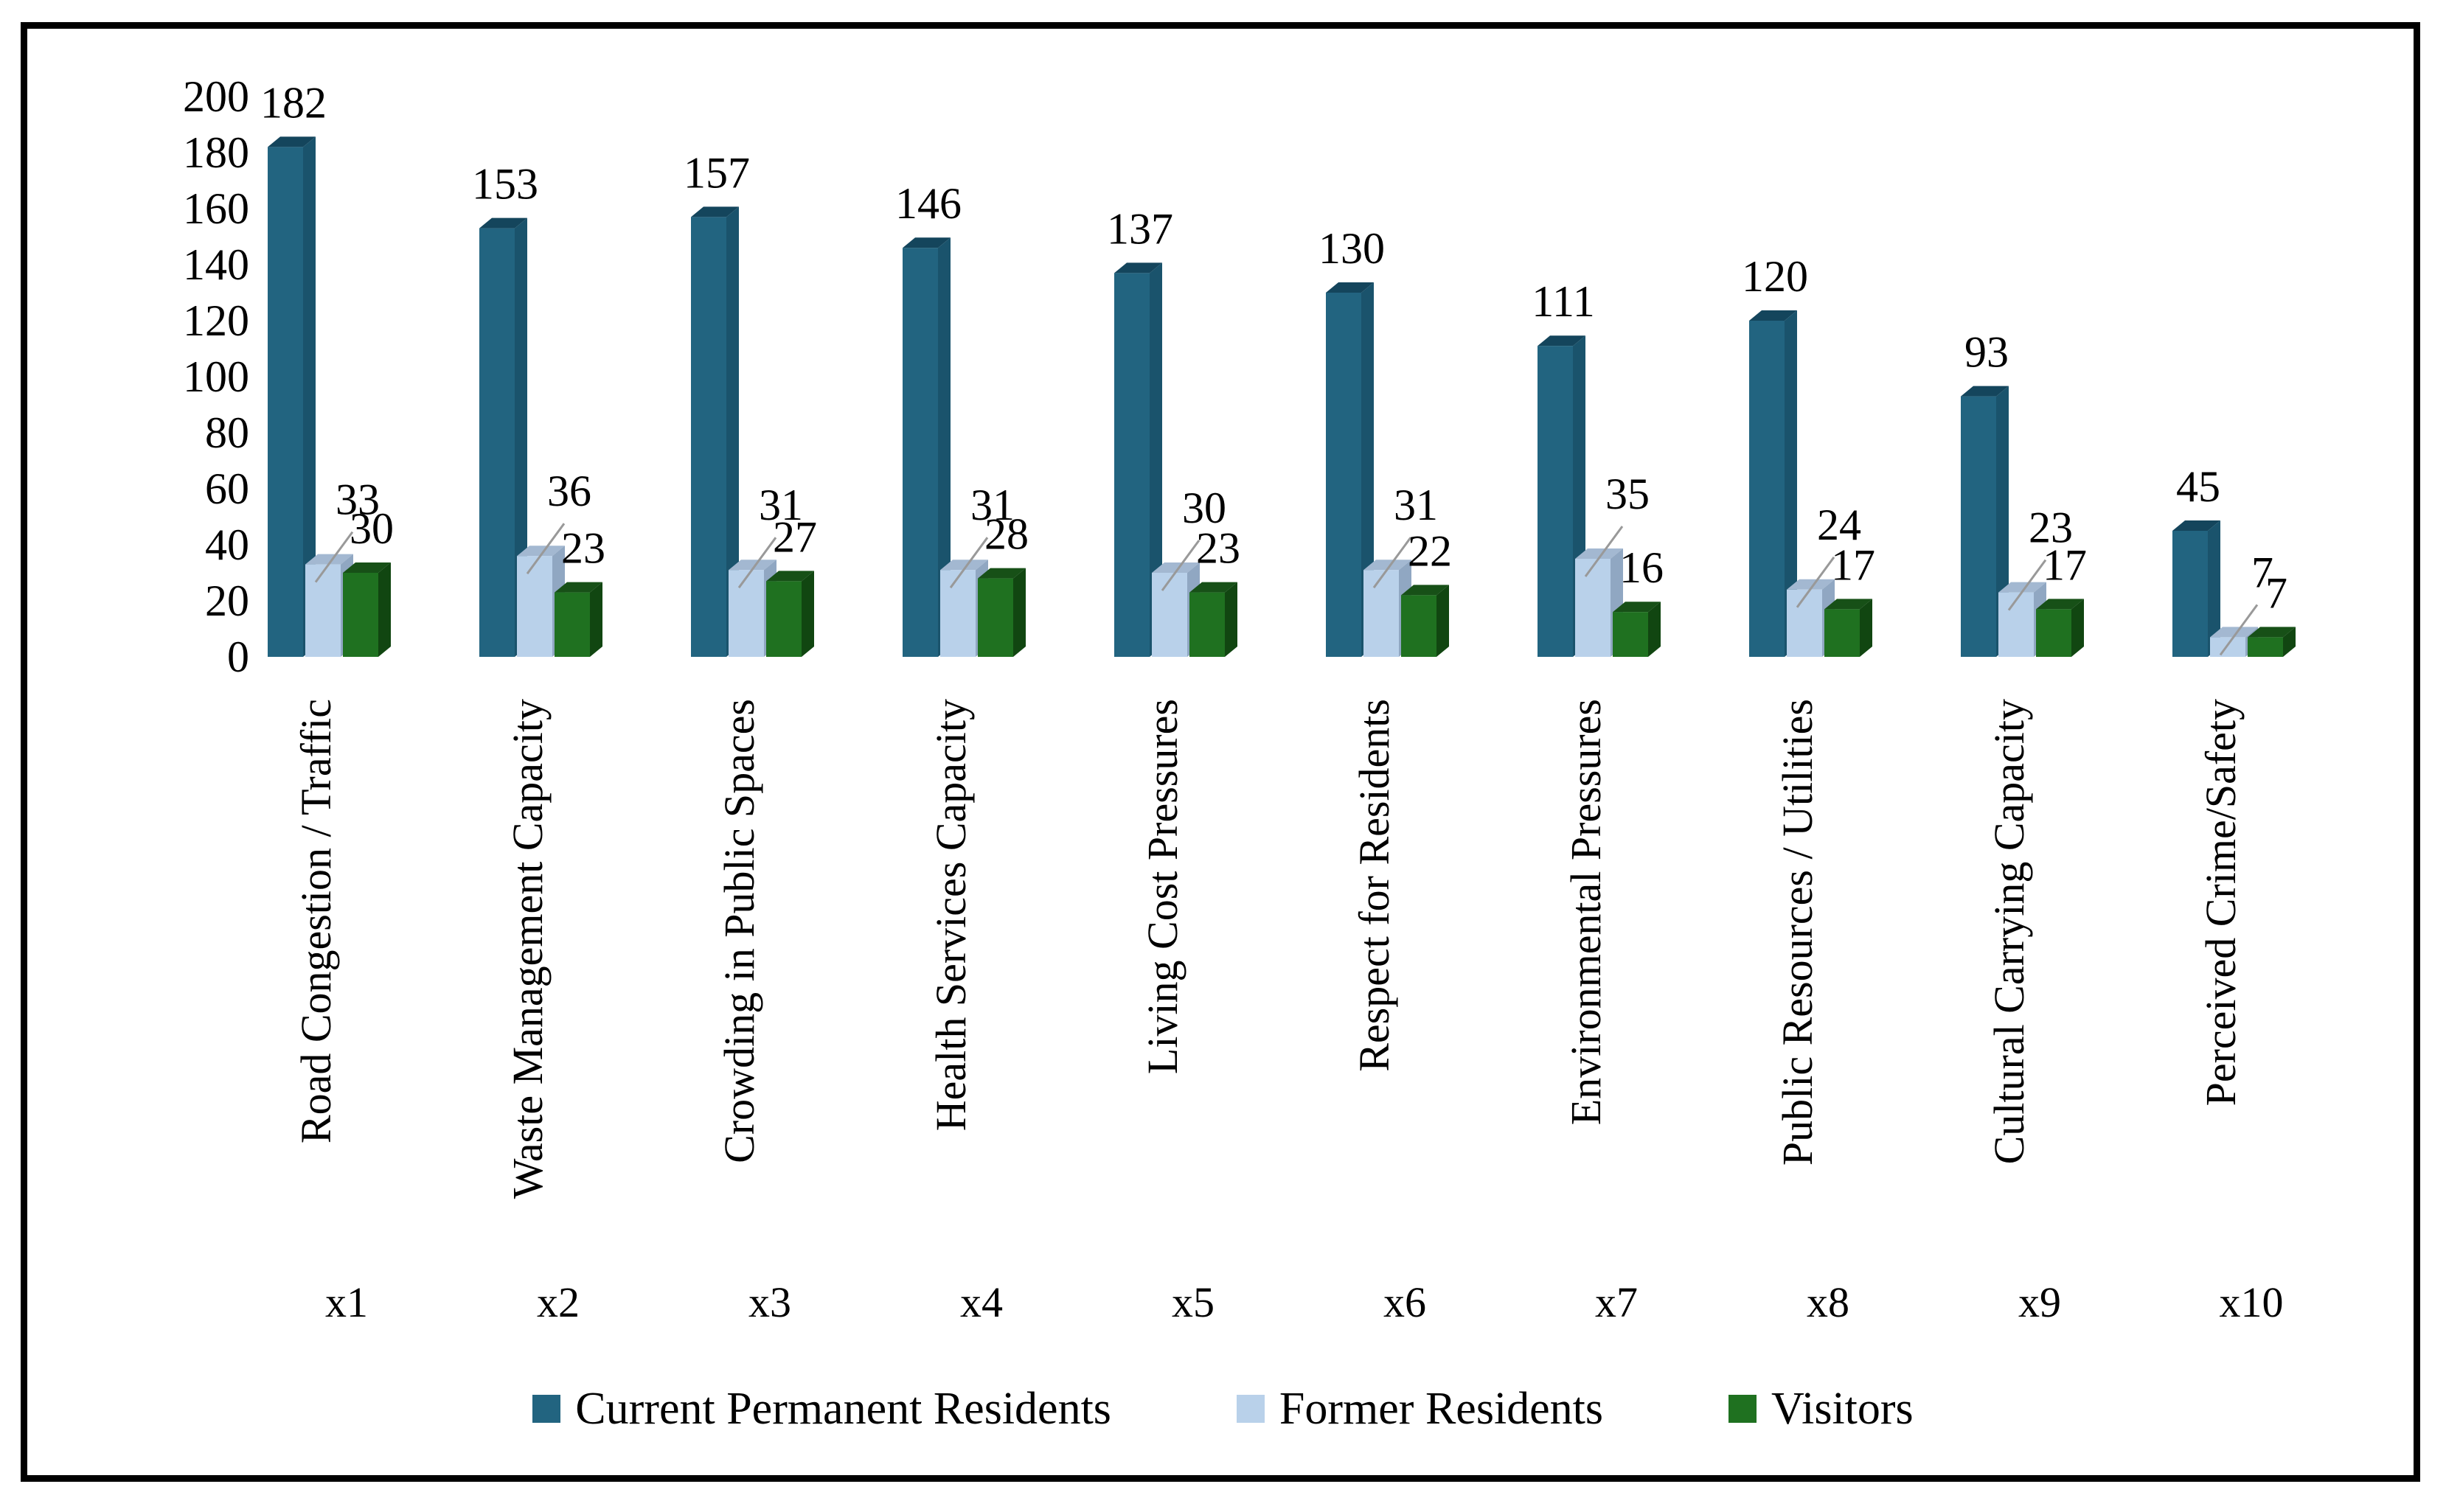  Describe the element at coordinates (2198, 486) in the screenshot. I see `data-label-current-permanent-residents-x10: 45` at that location.